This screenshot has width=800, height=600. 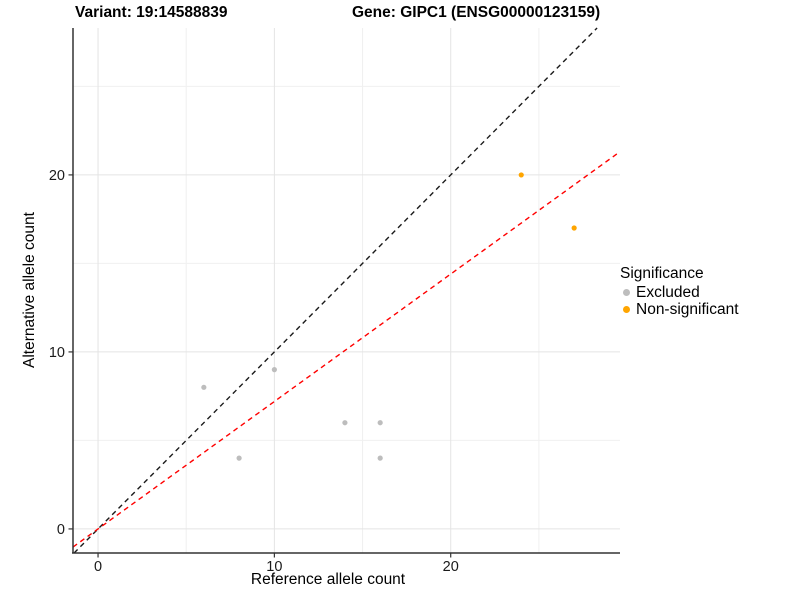 I want to click on x-tick-label: 10, so click(x=274, y=567).